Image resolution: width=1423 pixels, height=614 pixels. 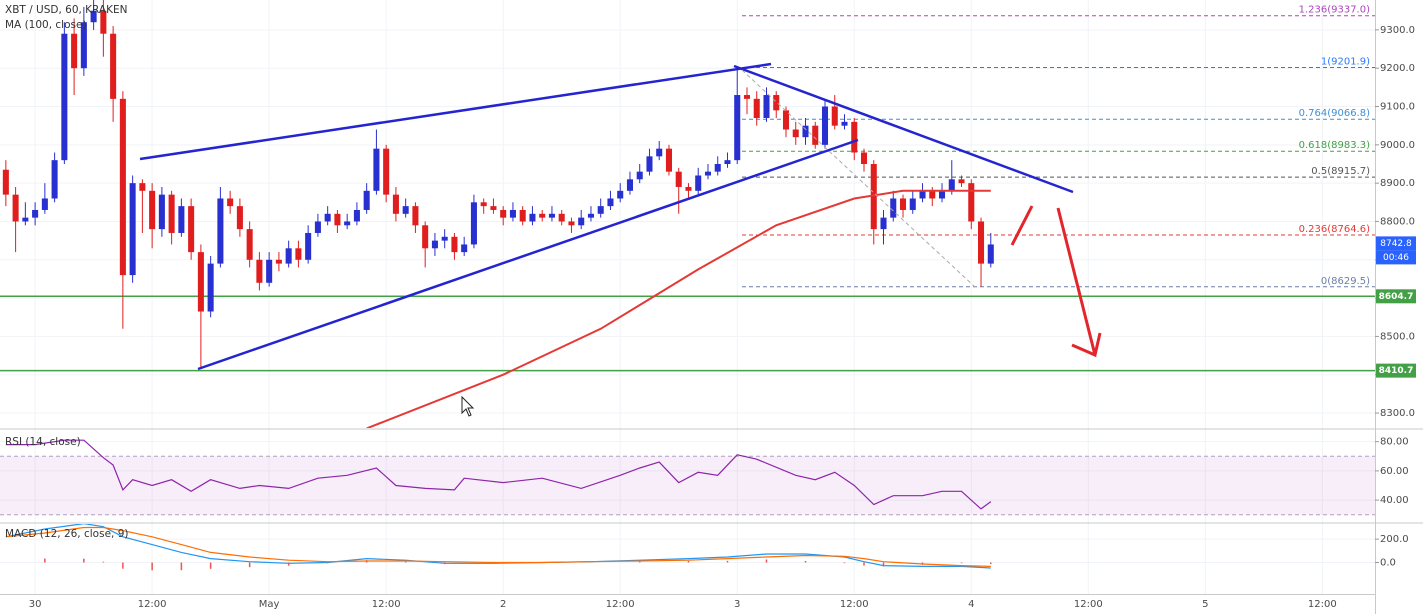 I want to click on macd-line, so click(x=498, y=546).